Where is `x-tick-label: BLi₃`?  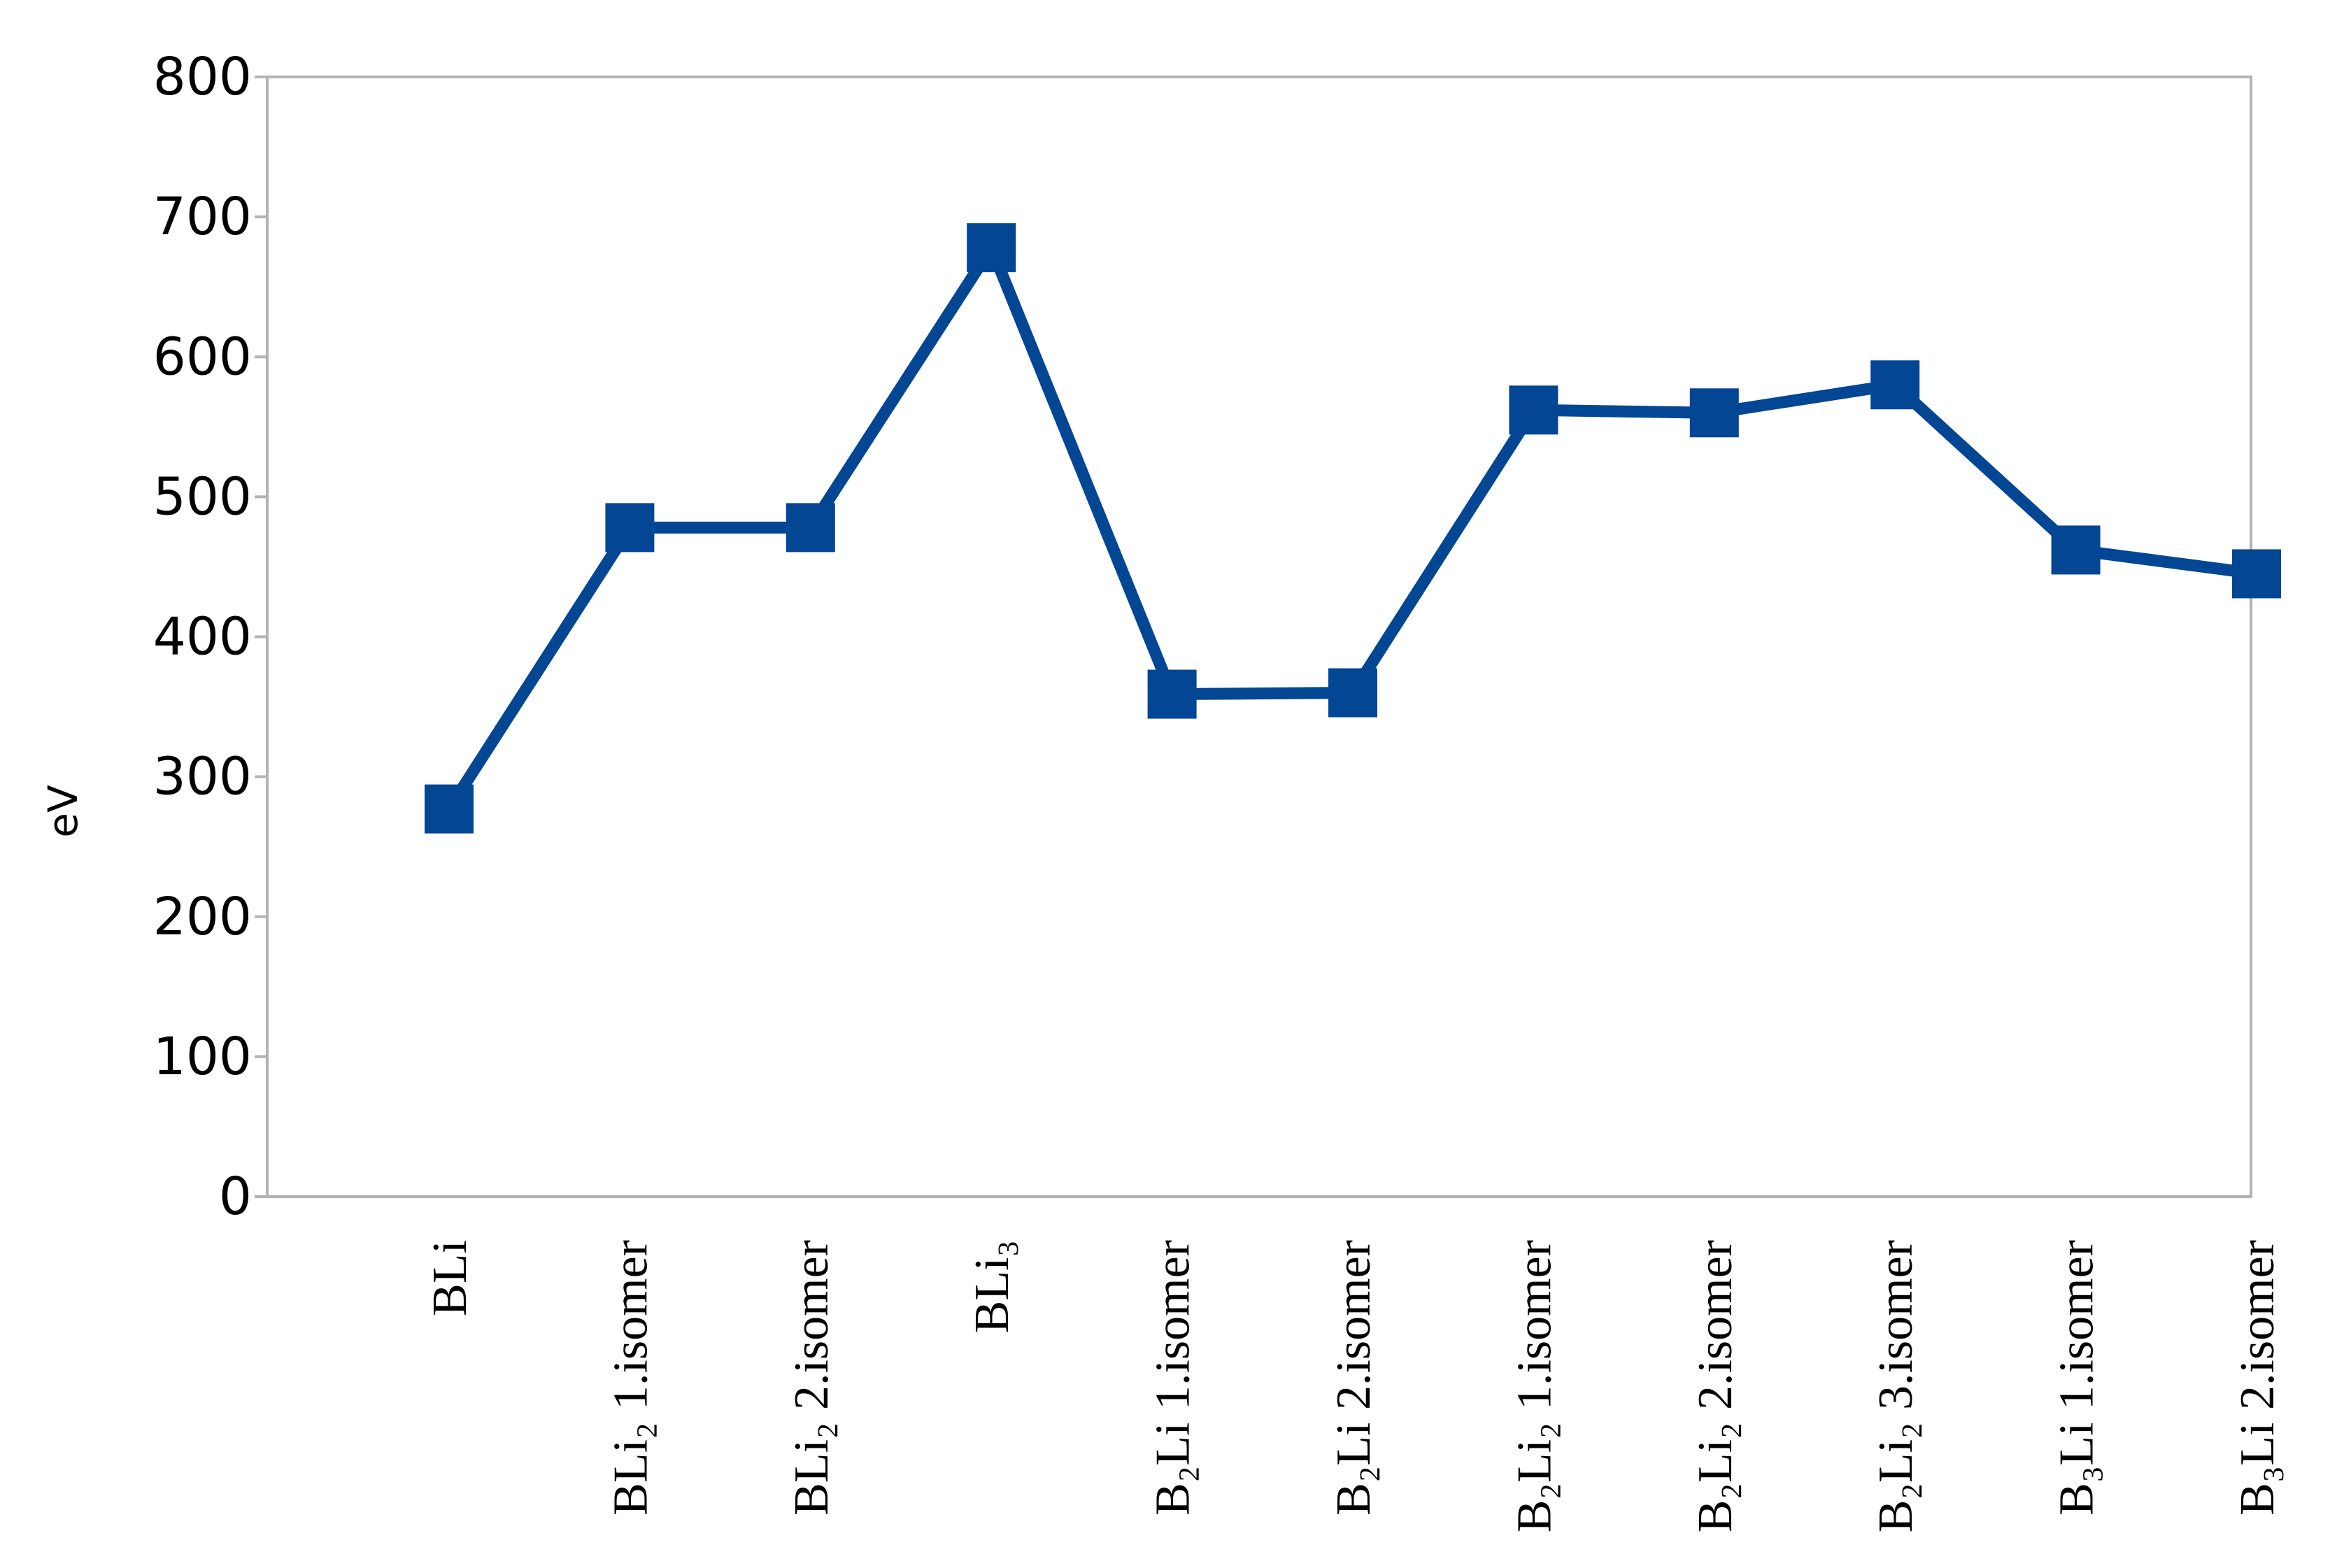
x-tick-label: BLi₃ is located at coordinates (992, 1286).